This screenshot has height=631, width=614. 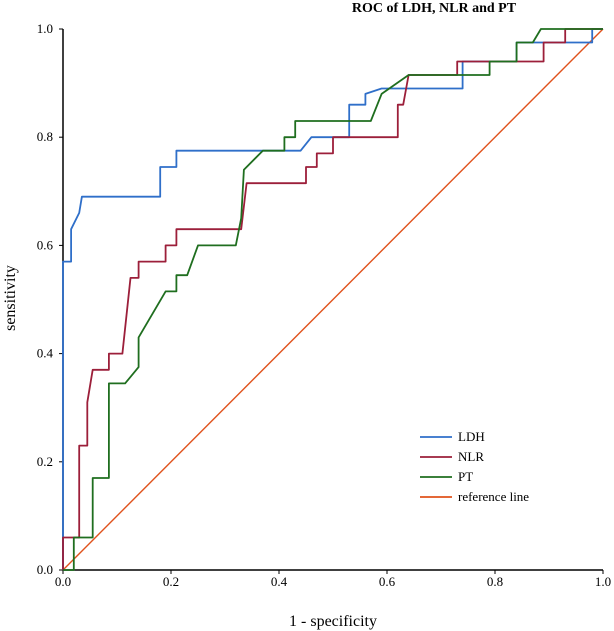 What do you see at coordinates (45, 353) in the screenshot?
I see `y-tick-label: 0.4` at bounding box center [45, 353].